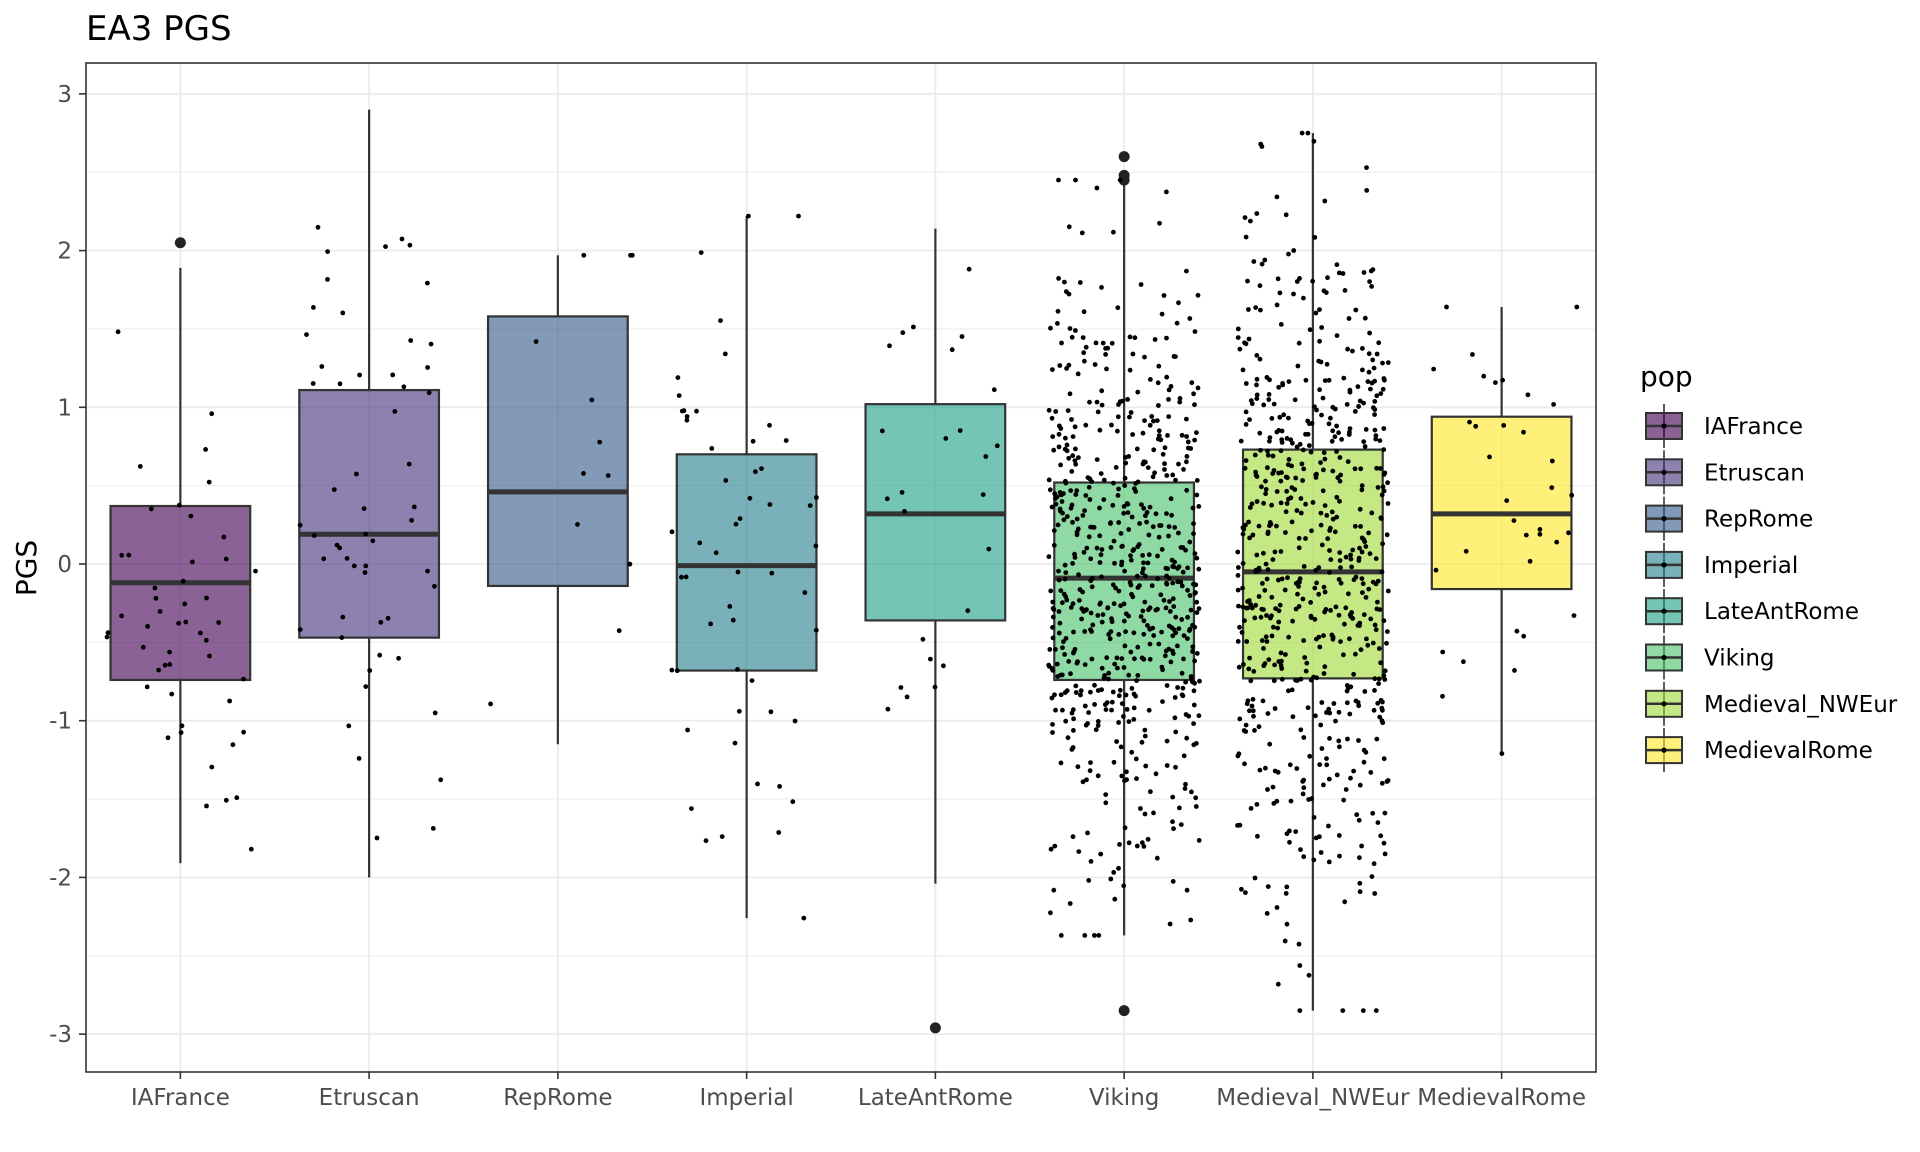  I want to click on y-tick-label: 3, so click(64, 95).